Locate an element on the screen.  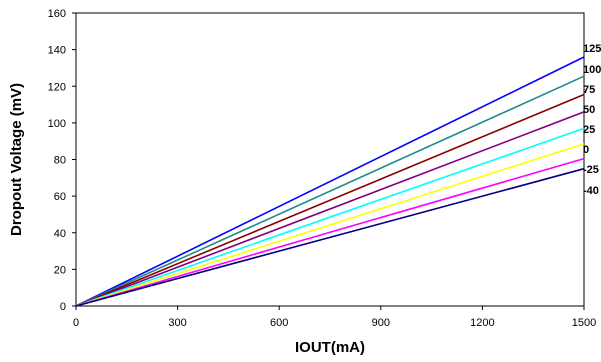
x-tick-label: 1500 is located at coordinates (584, 323).